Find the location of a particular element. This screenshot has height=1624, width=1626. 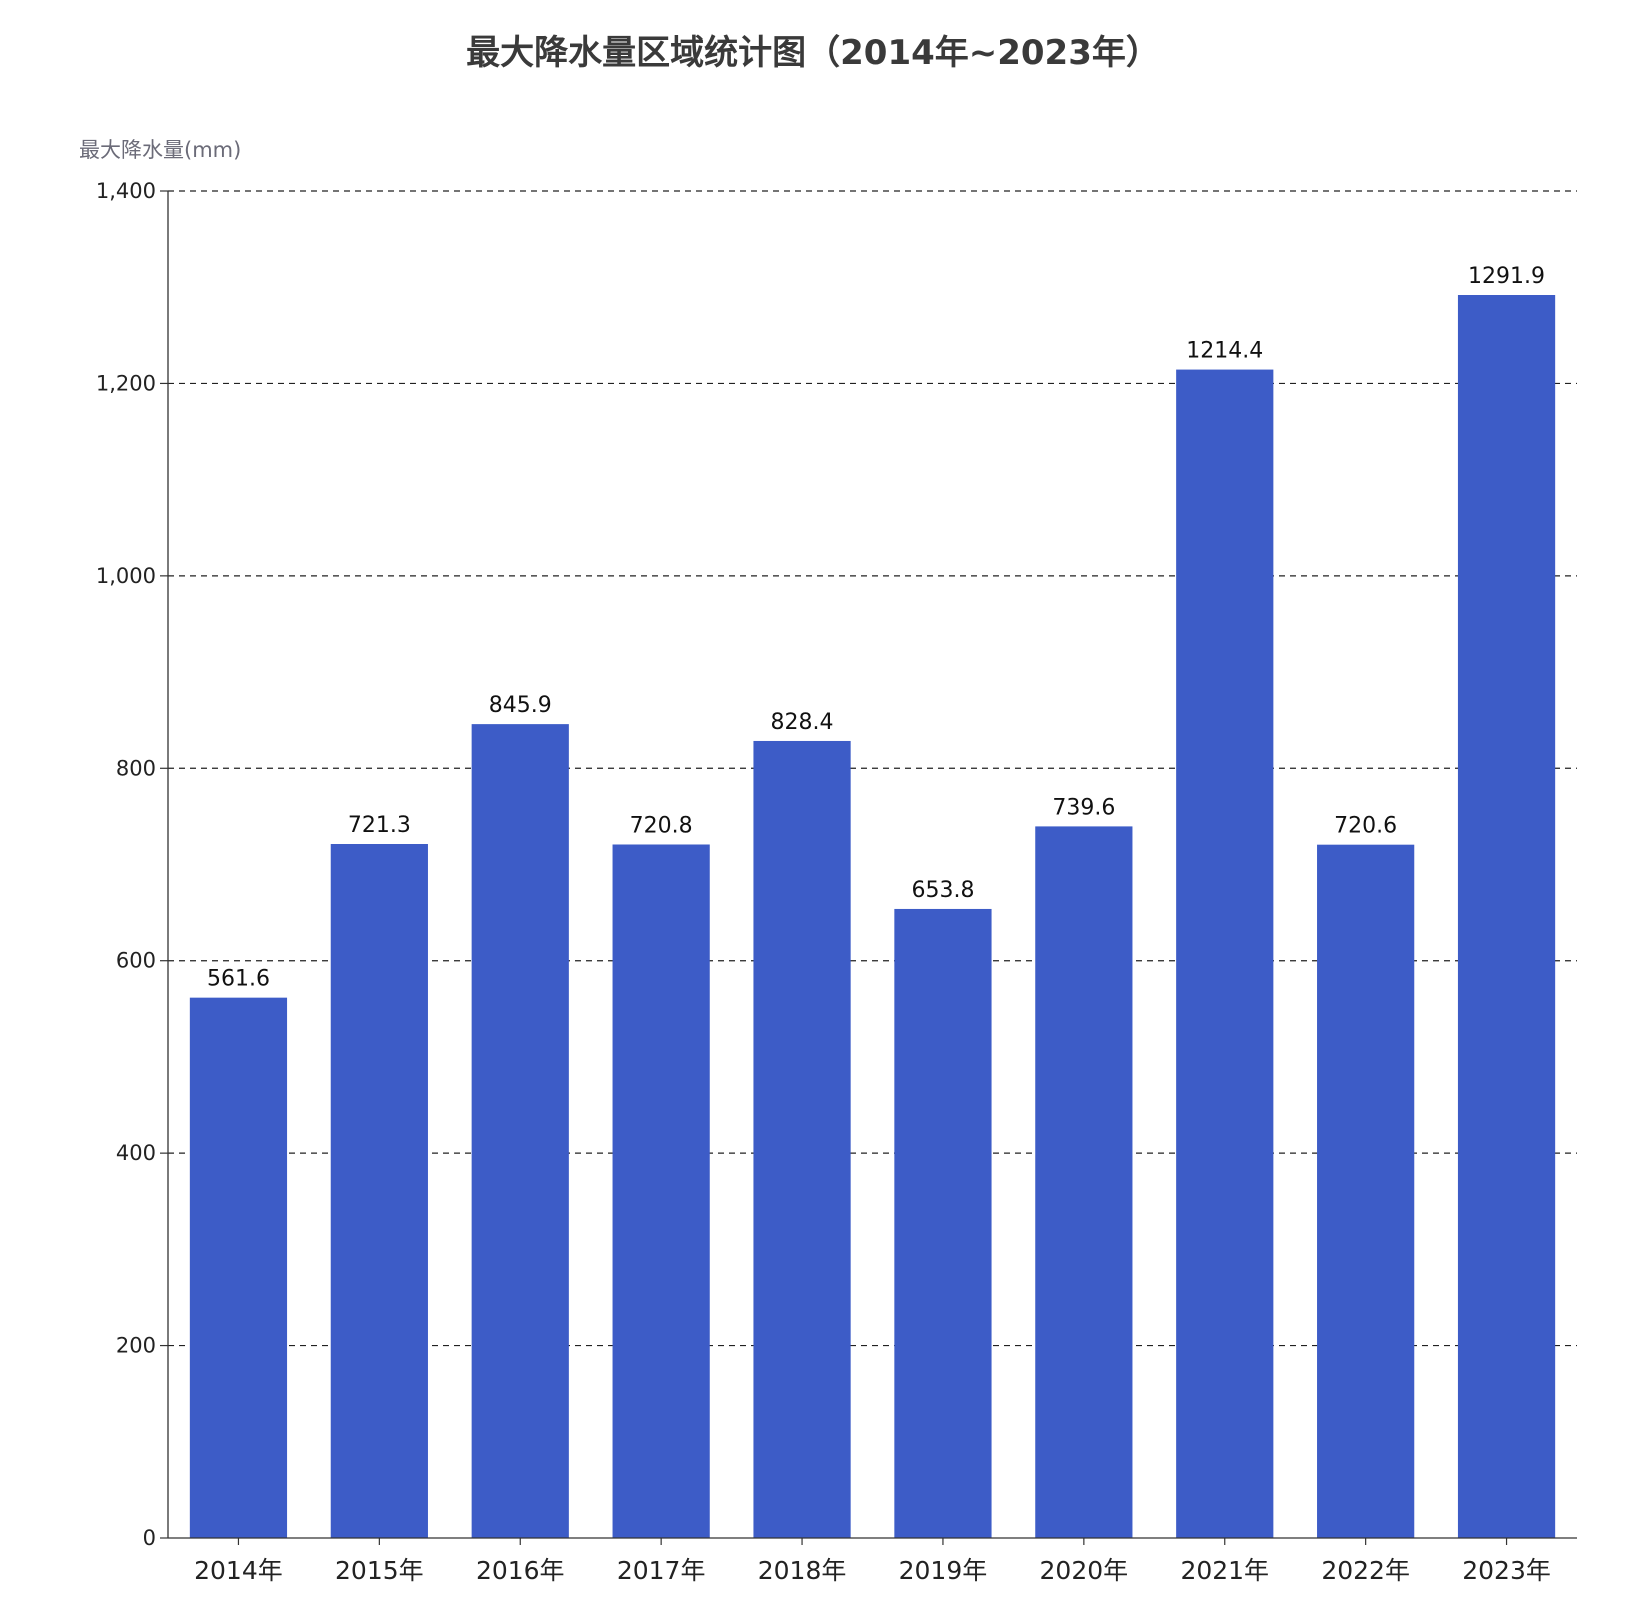

y-tick-label: 400 is located at coordinates (136, 1153).